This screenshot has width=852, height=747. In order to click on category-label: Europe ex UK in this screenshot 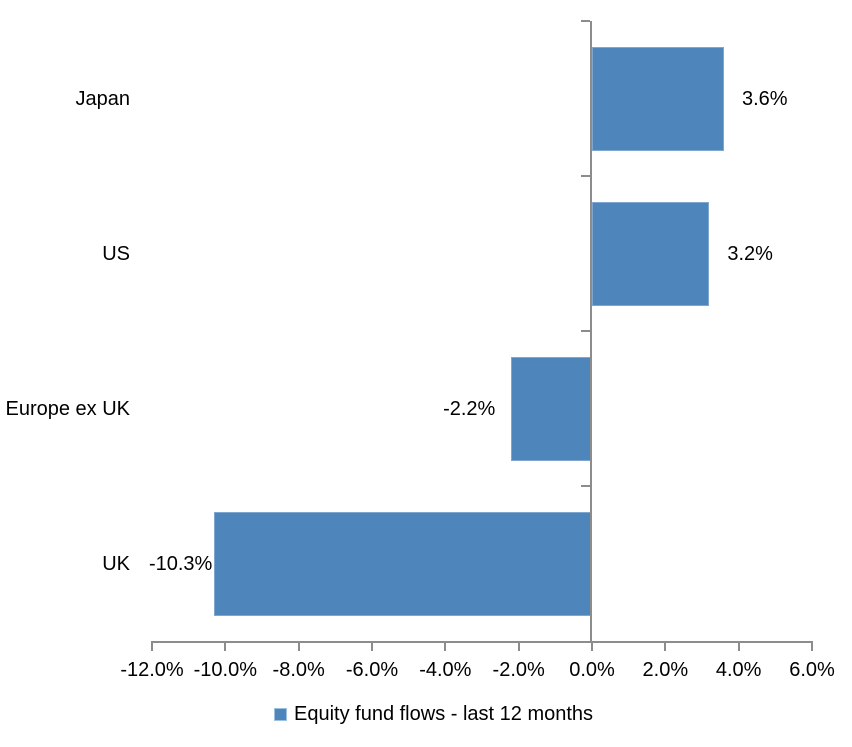, I will do `click(67, 408)`.